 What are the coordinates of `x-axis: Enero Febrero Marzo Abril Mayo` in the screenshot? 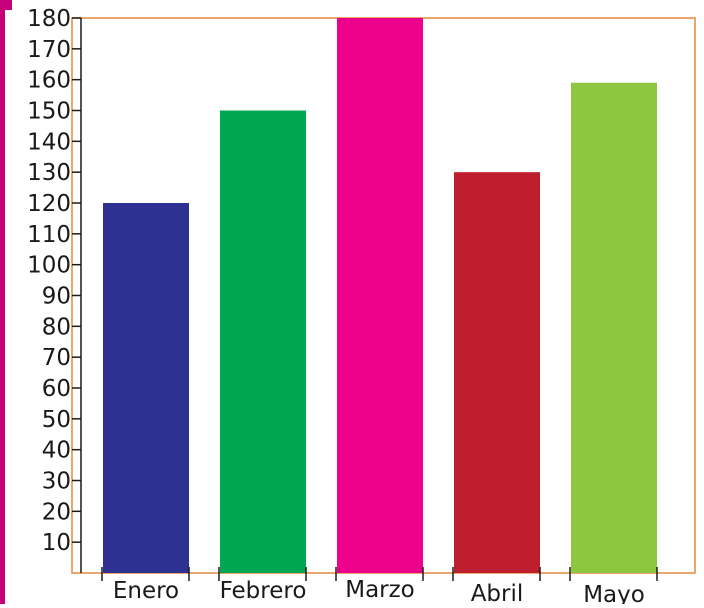 It's located at (379, 587).